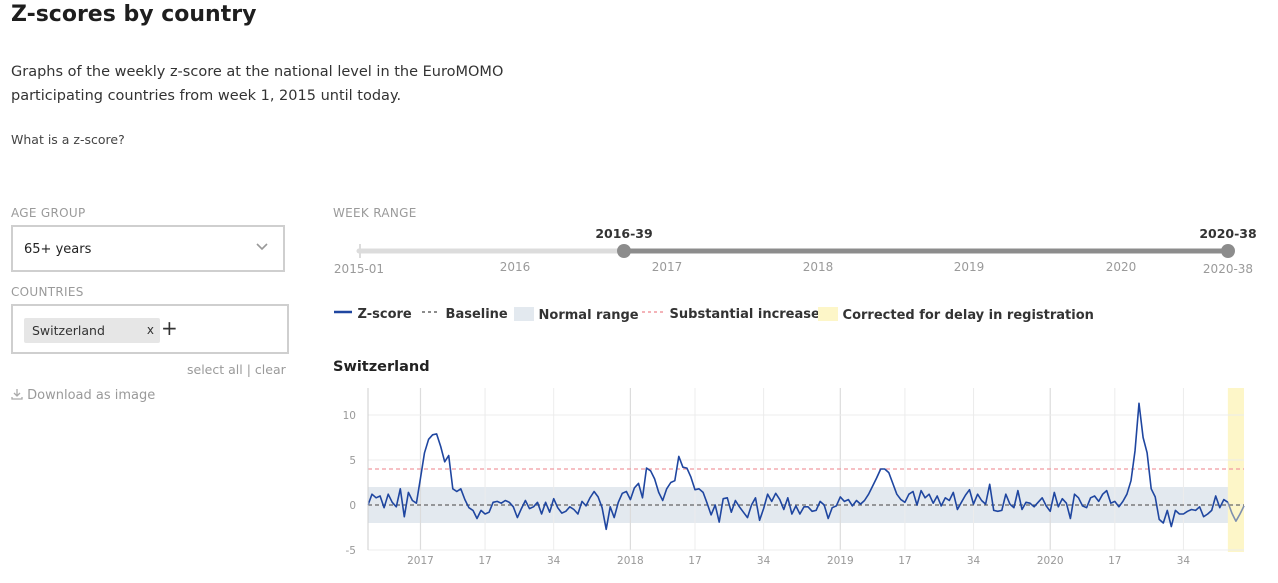  I want to click on page-title: Z-scores by country, so click(134, 14).